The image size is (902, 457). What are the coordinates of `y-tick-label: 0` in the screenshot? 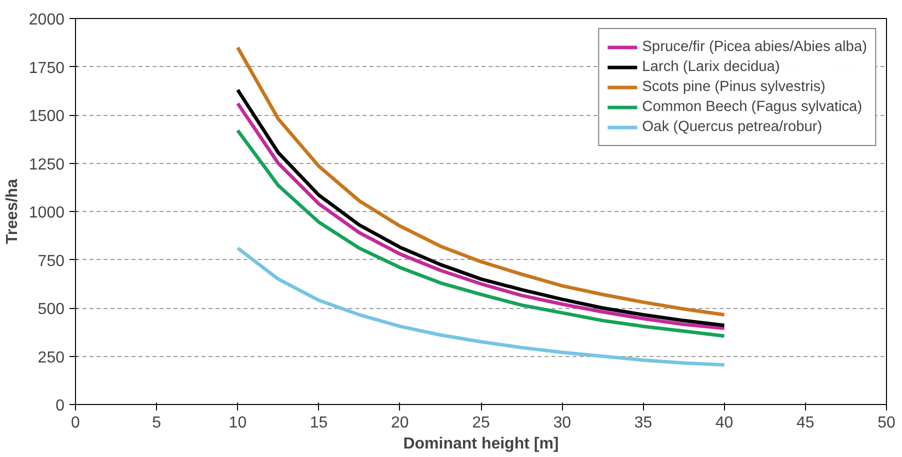 It's located at (60, 406).